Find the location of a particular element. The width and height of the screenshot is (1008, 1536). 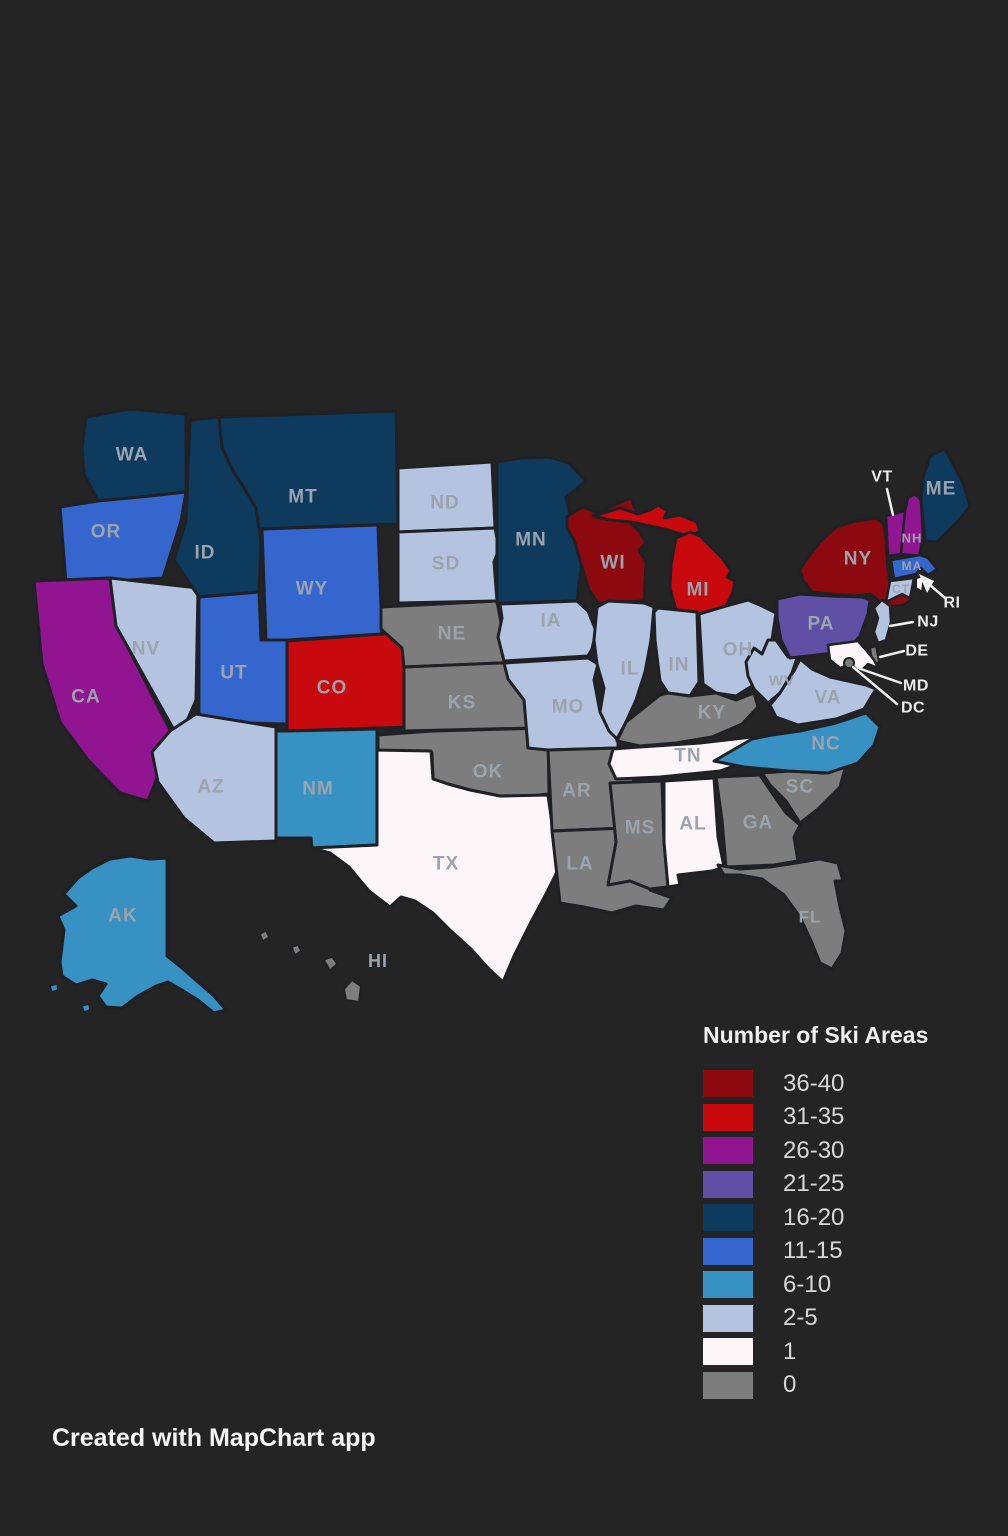

state-mi is located at coordinates (646, 520).